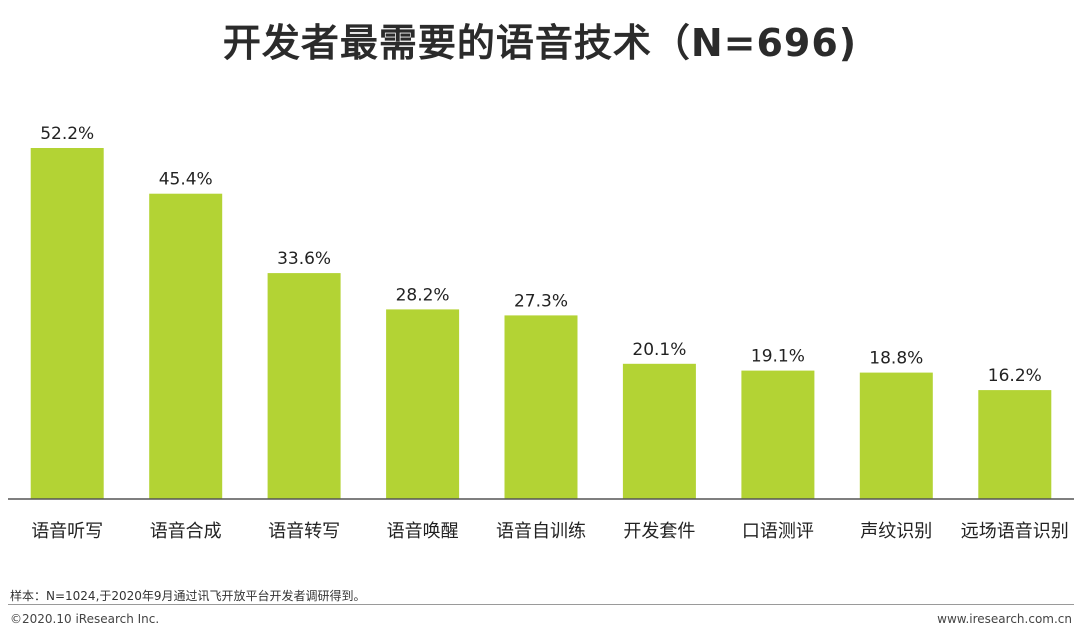 This screenshot has width=1080, height=641. What do you see at coordinates (896, 359) in the screenshot?
I see `value-label-7: 18.8%` at bounding box center [896, 359].